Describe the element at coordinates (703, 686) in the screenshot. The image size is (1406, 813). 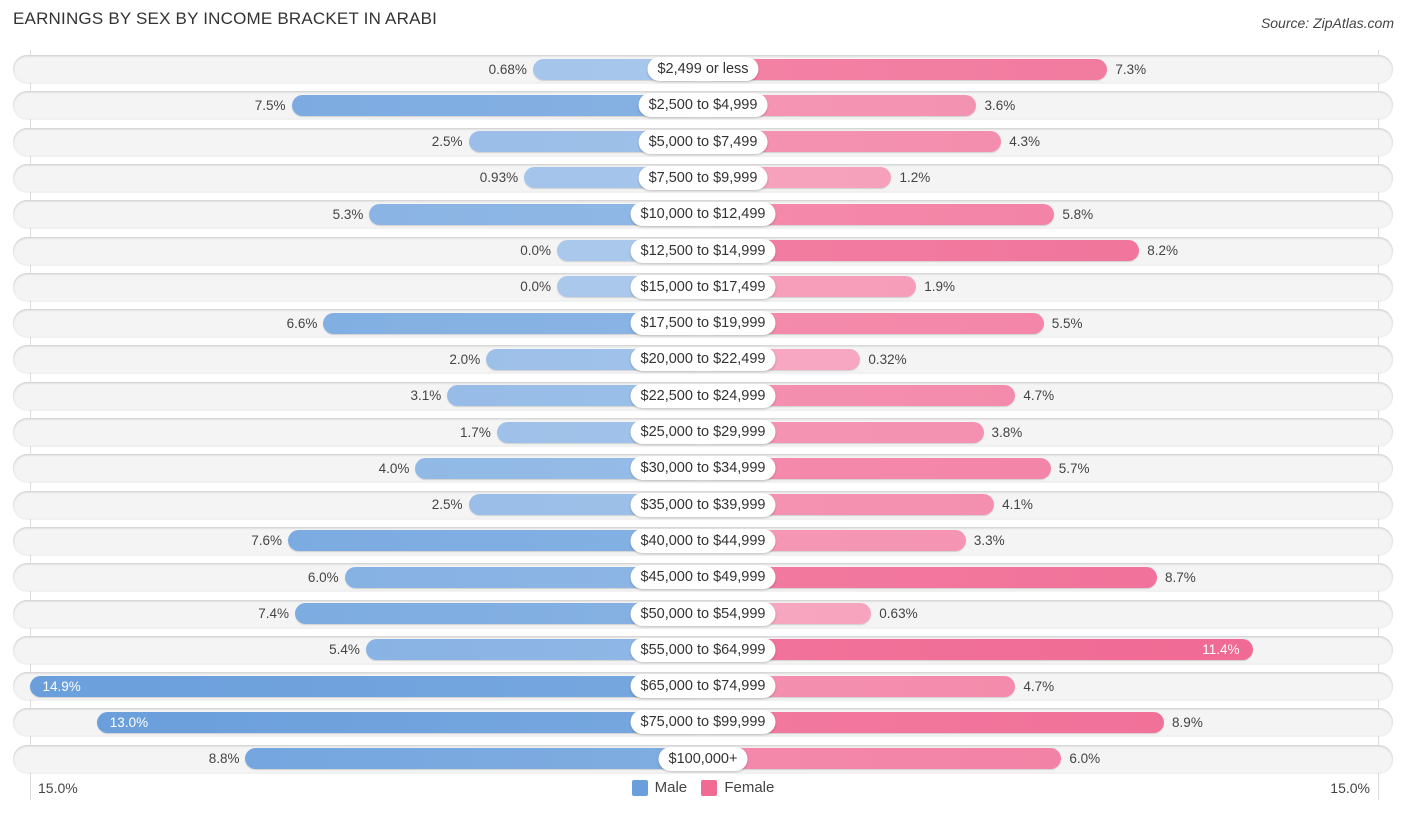
I see `category-label: $65,000 to $74,999` at that location.